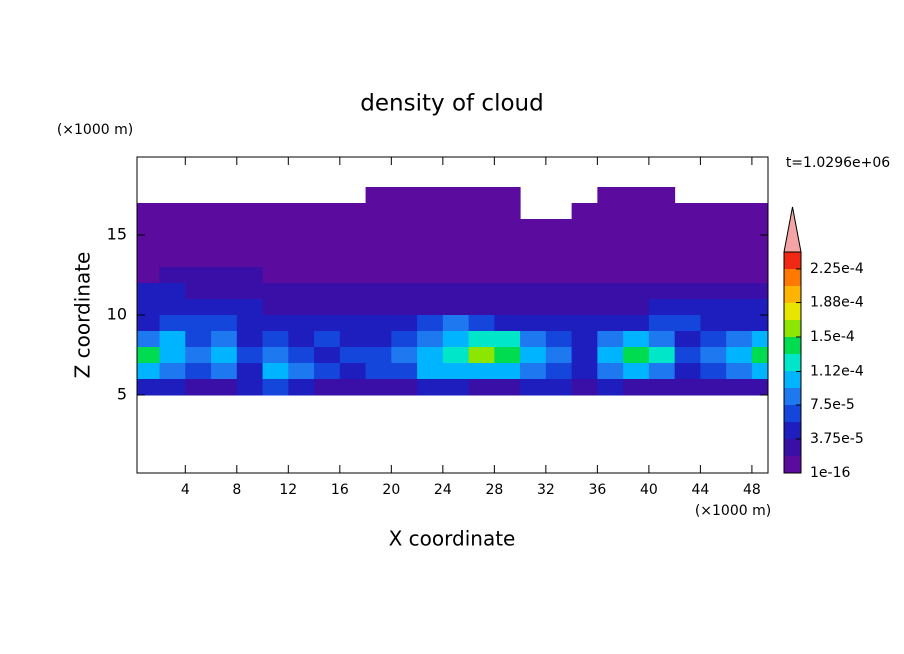  What do you see at coordinates (700, 490) in the screenshot?
I see `x-tick-label: 44` at bounding box center [700, 490].